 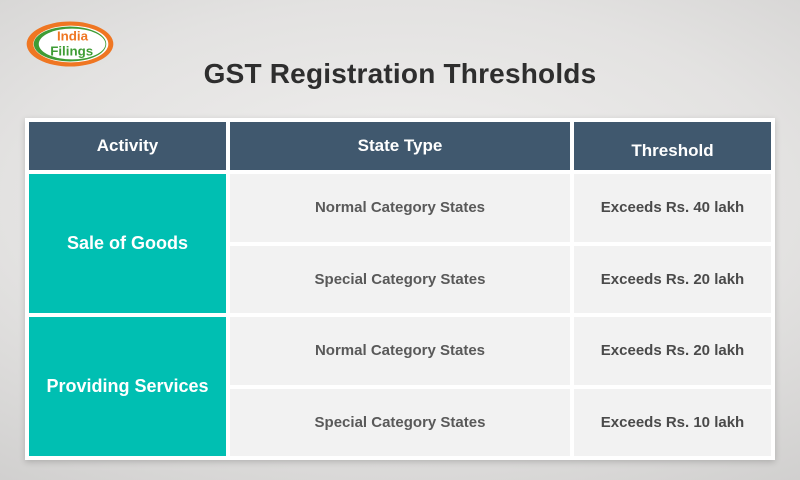 I want to click on indiafilings-logo: India Filings, so click(x=70, y=44).